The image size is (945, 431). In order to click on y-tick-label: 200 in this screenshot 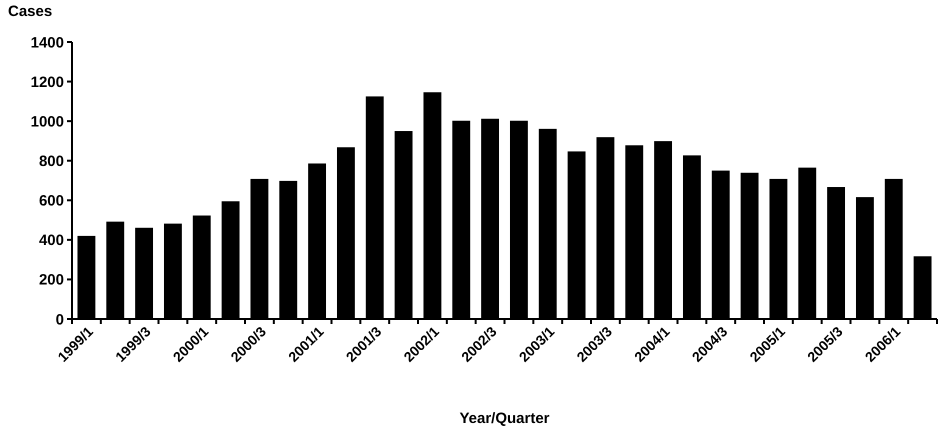, I will do `click(51, 280)`.